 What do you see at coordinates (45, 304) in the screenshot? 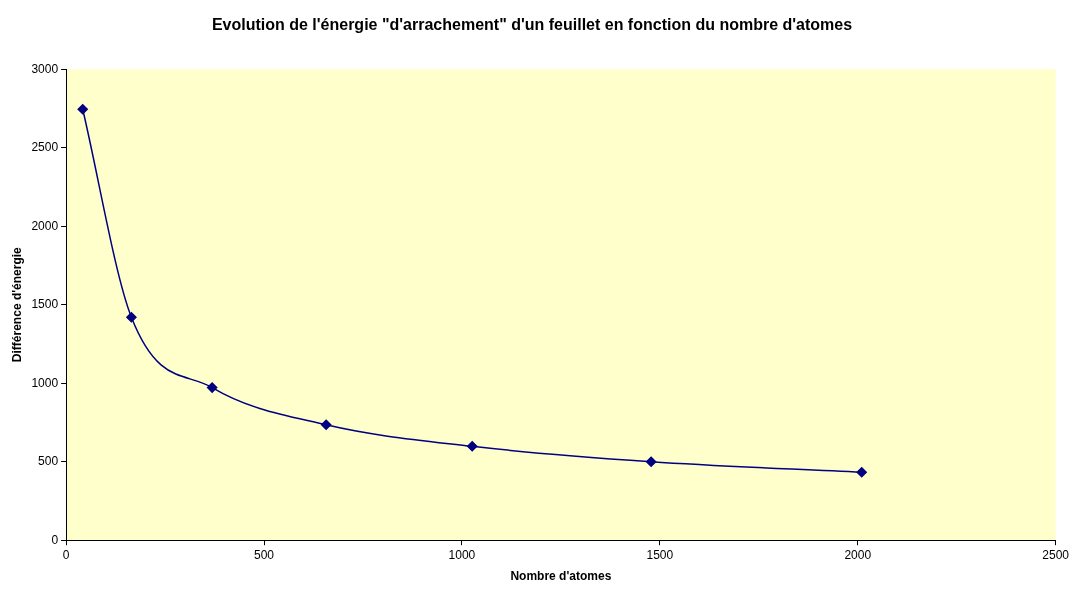
I see `y-tick-label: 1500` at bounding box center [45, 304].